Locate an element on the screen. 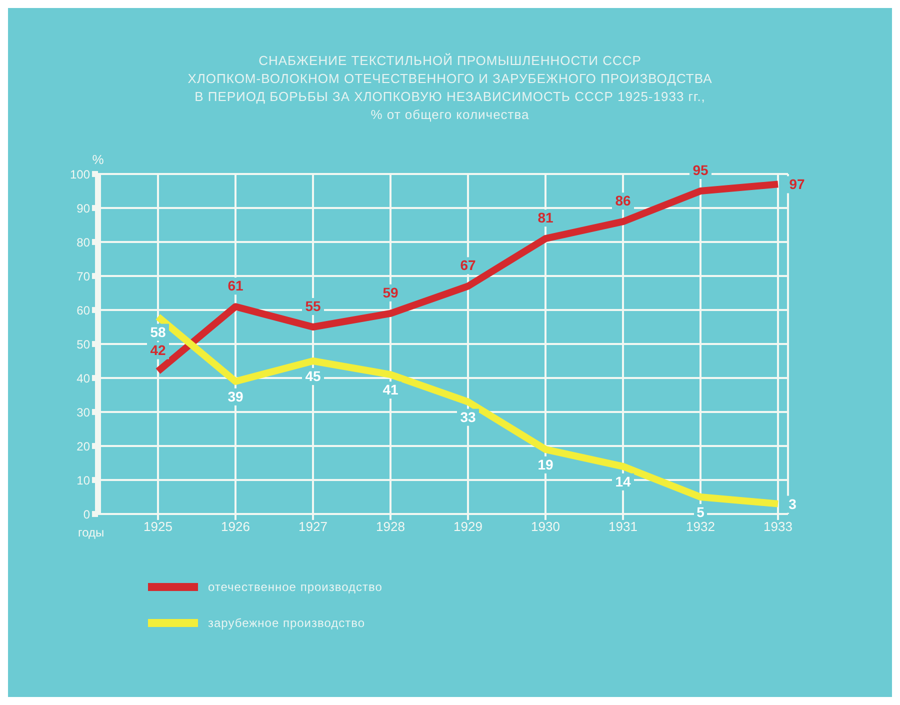 The width and height of the screenshot is (900, 705). y-tick-label: 90 is located at coordinates (83, 208).